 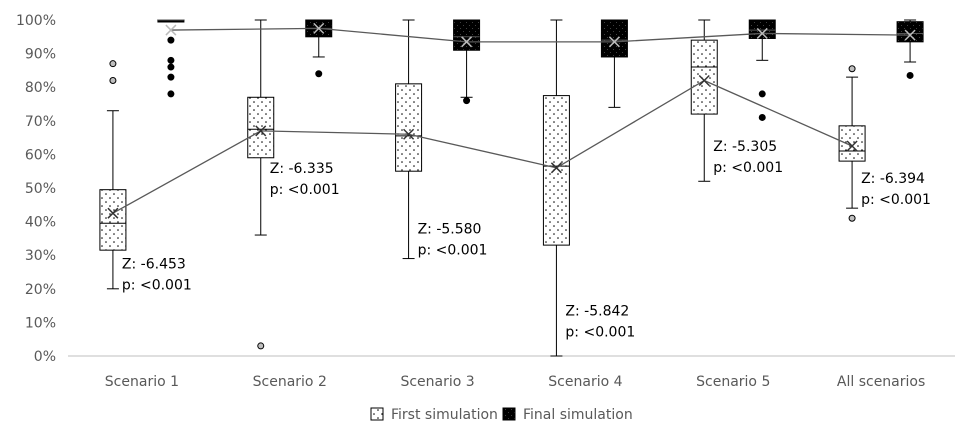 I want to click on y-tick-label: 40%, so click(x=40, y=223).